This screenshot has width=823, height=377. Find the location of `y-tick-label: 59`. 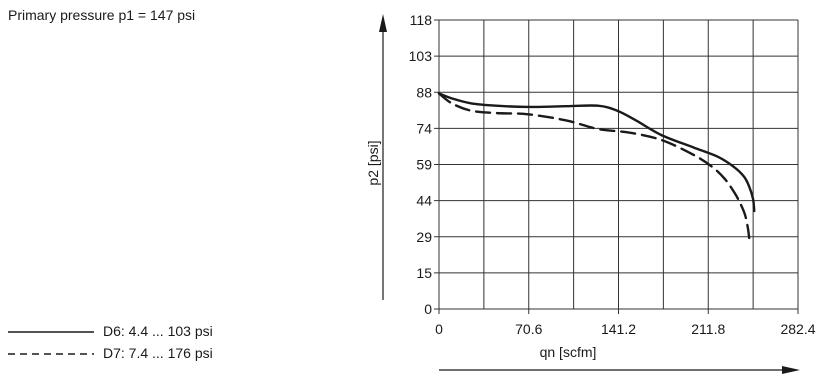

y-tick-label: 59 is located at coordinates (424, 165).